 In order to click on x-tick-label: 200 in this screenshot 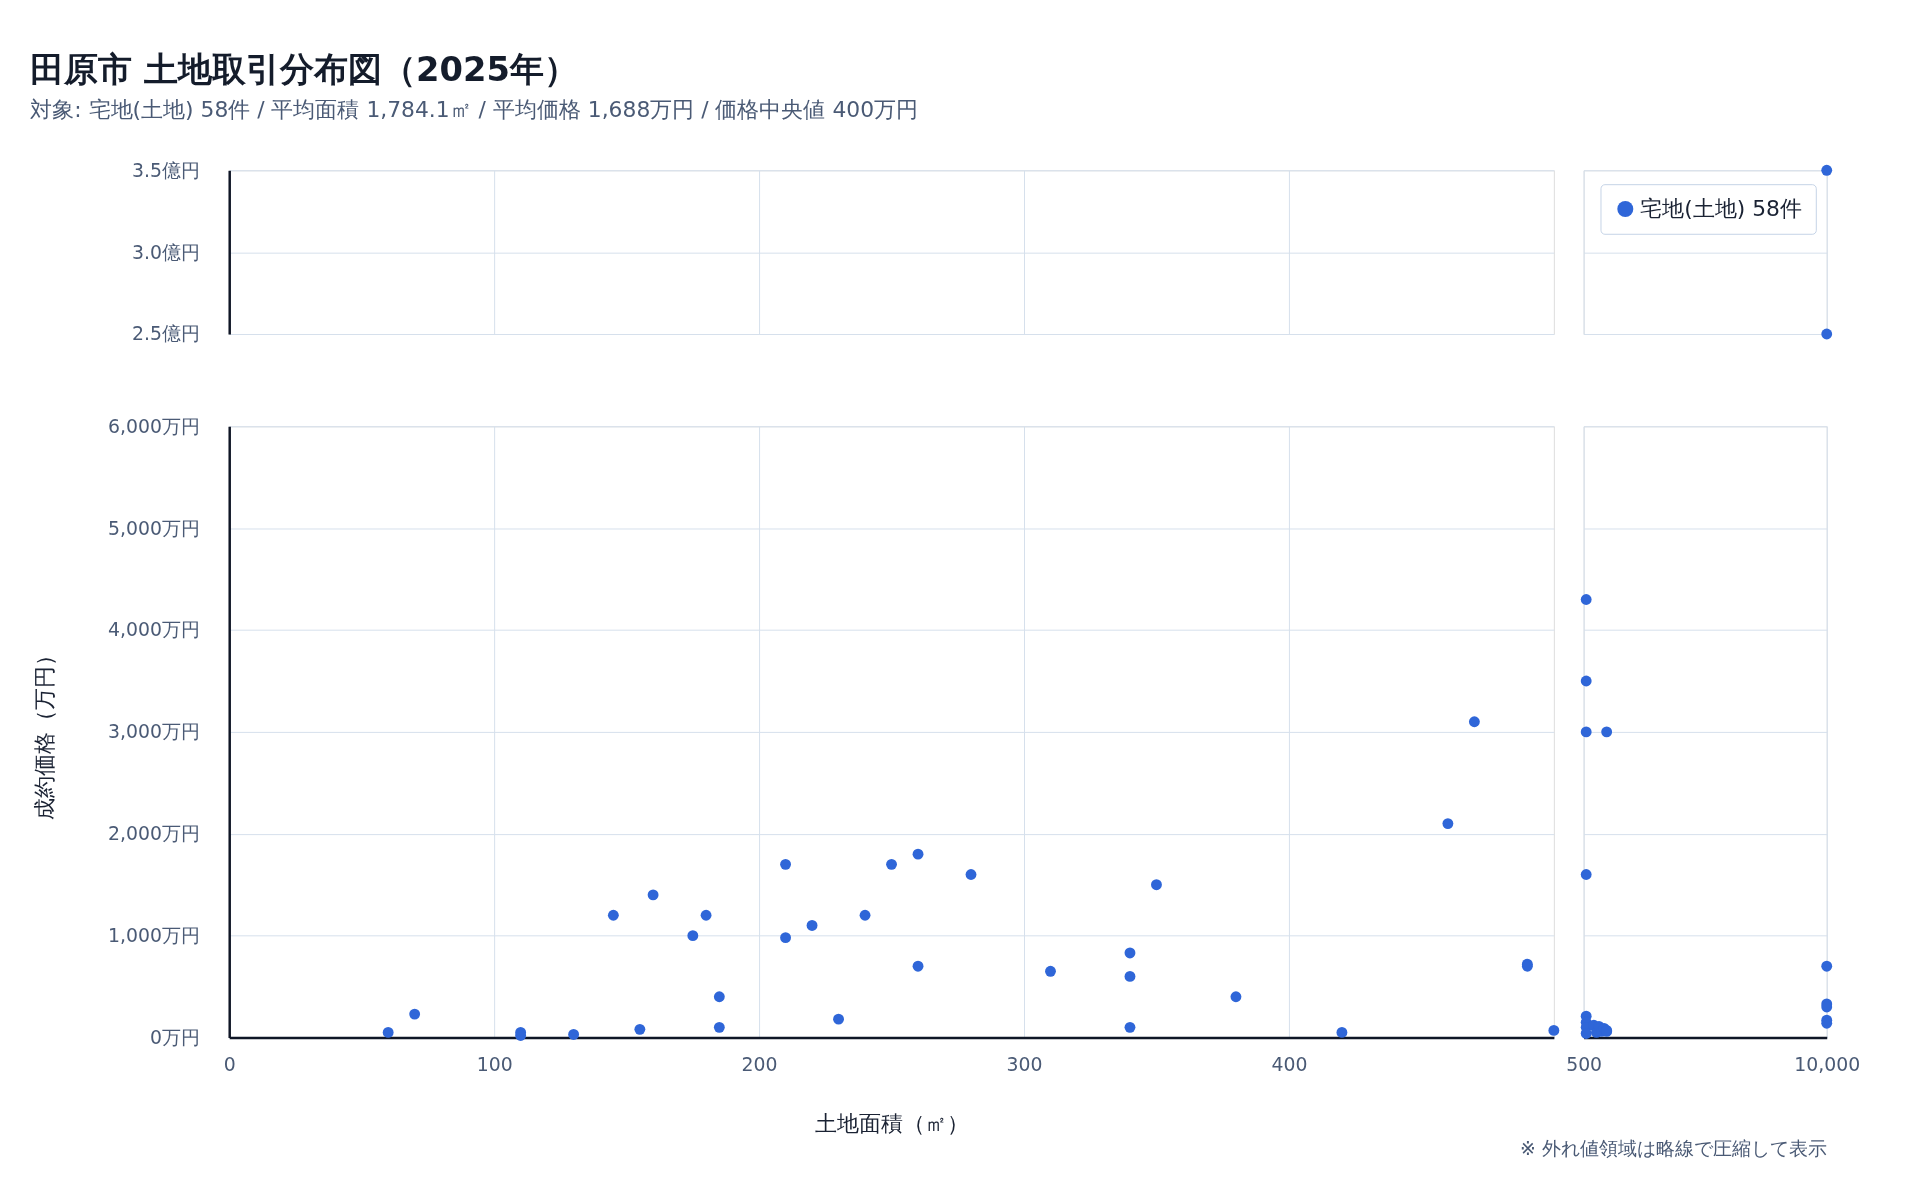, I will do `click(759, 1064)`.